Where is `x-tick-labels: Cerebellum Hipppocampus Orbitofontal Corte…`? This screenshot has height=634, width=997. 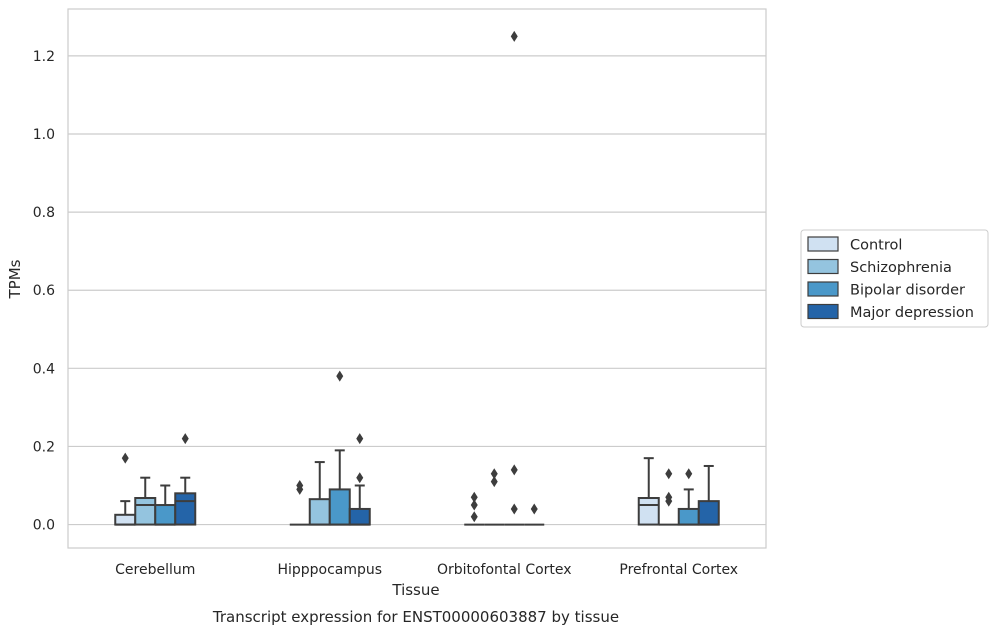 x-tick-labels: Cerebellum Hipppocampus Orbitofontal Corte… is located at coordinates (426, 570).